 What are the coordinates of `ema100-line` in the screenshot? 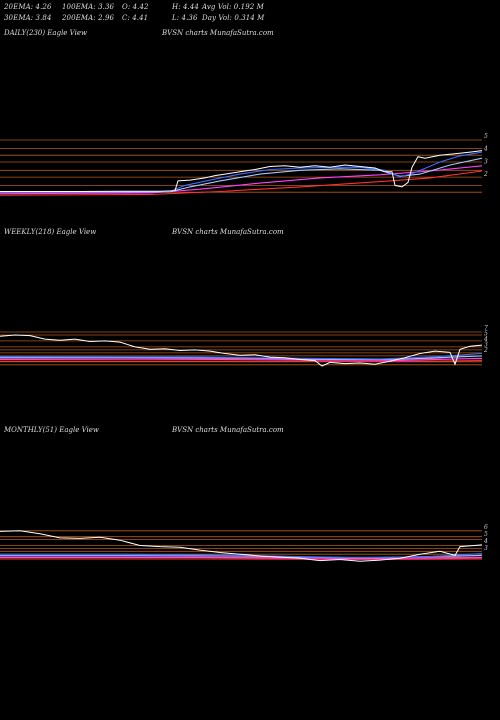 It's located at (241, 558).